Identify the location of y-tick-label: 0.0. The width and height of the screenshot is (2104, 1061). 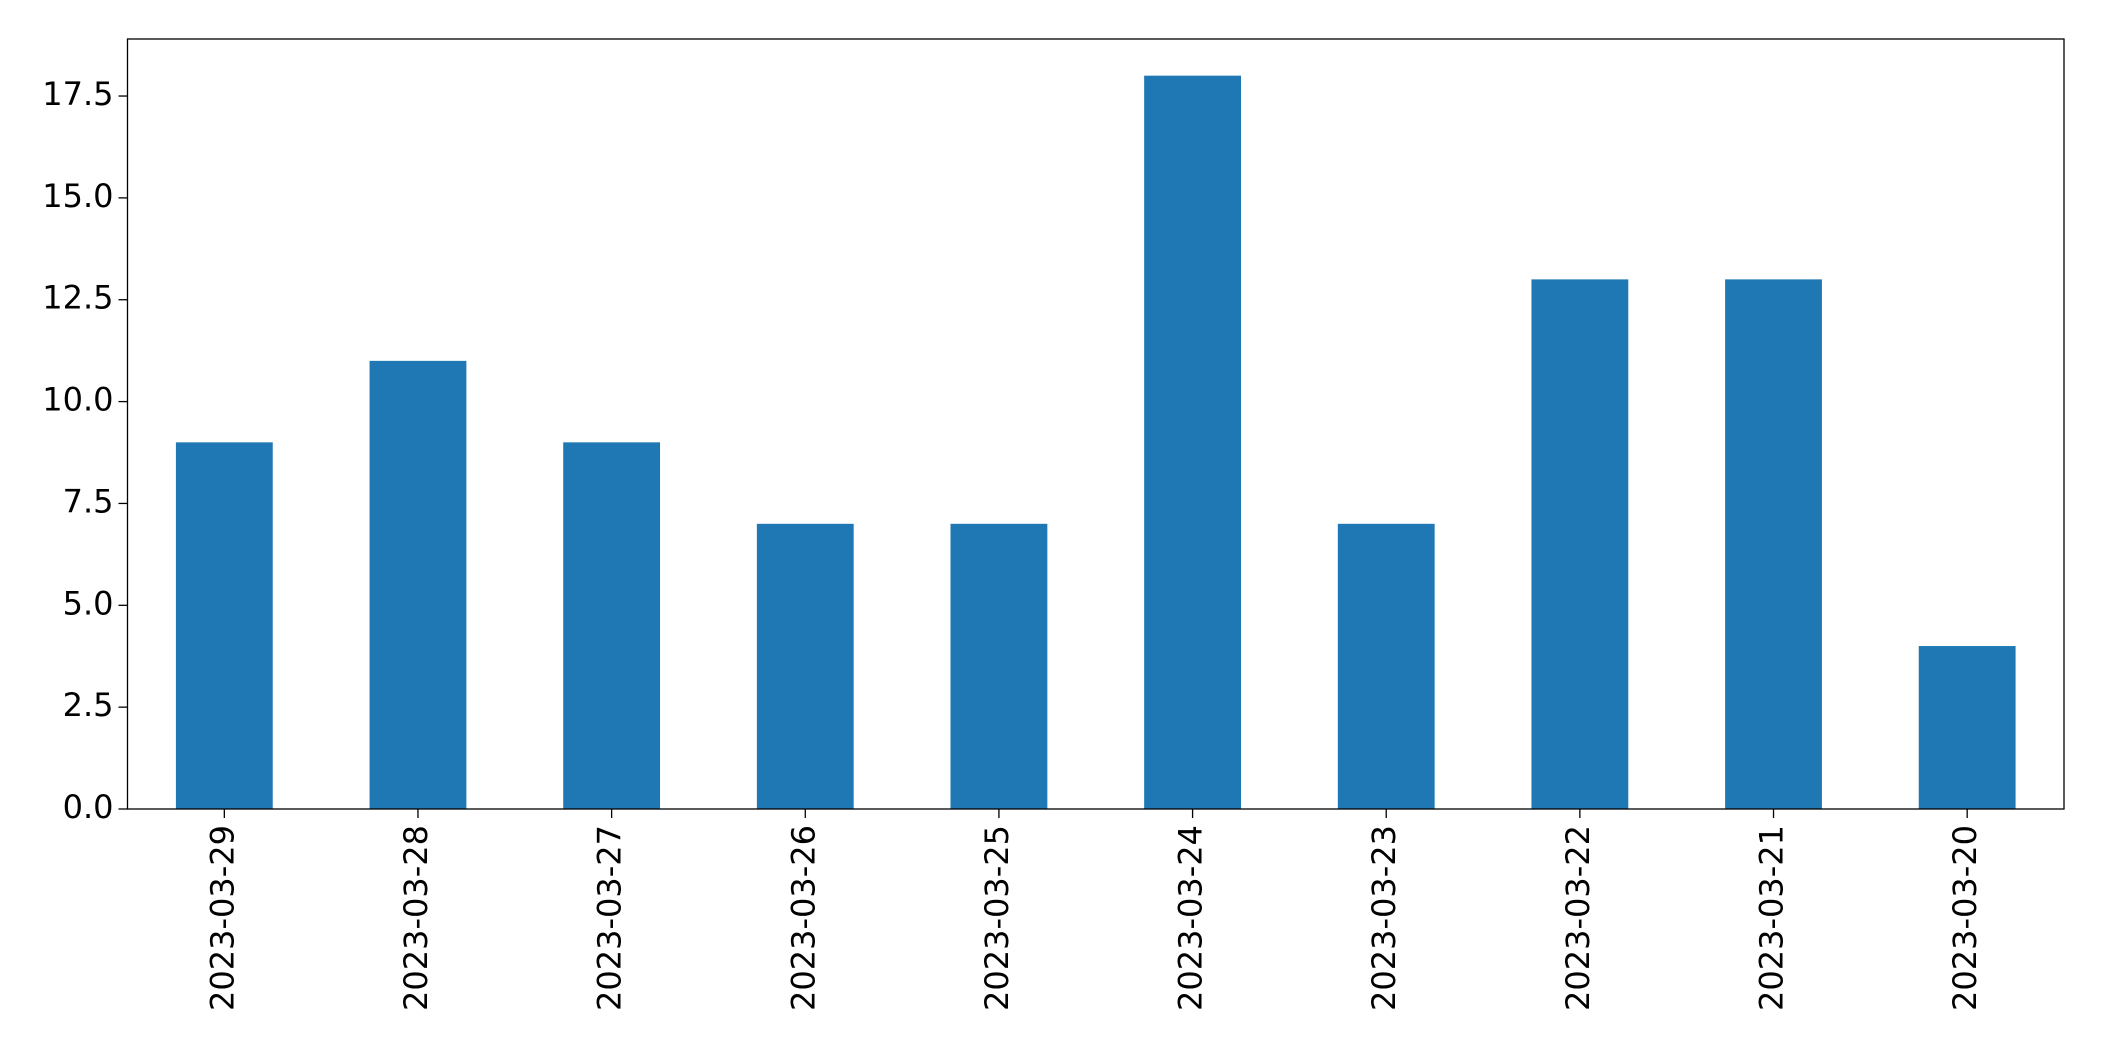
(88, 807).